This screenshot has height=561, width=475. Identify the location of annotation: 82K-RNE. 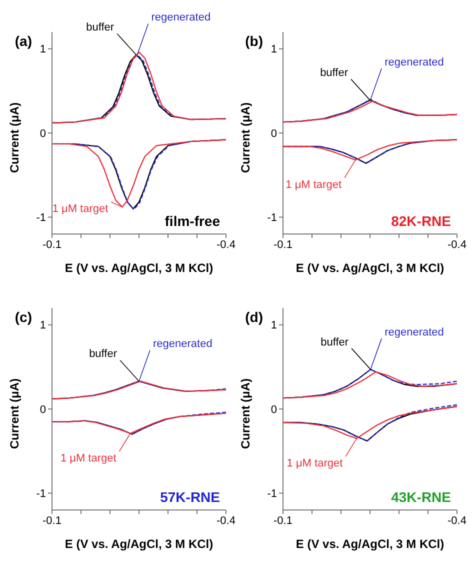
(421, 221).